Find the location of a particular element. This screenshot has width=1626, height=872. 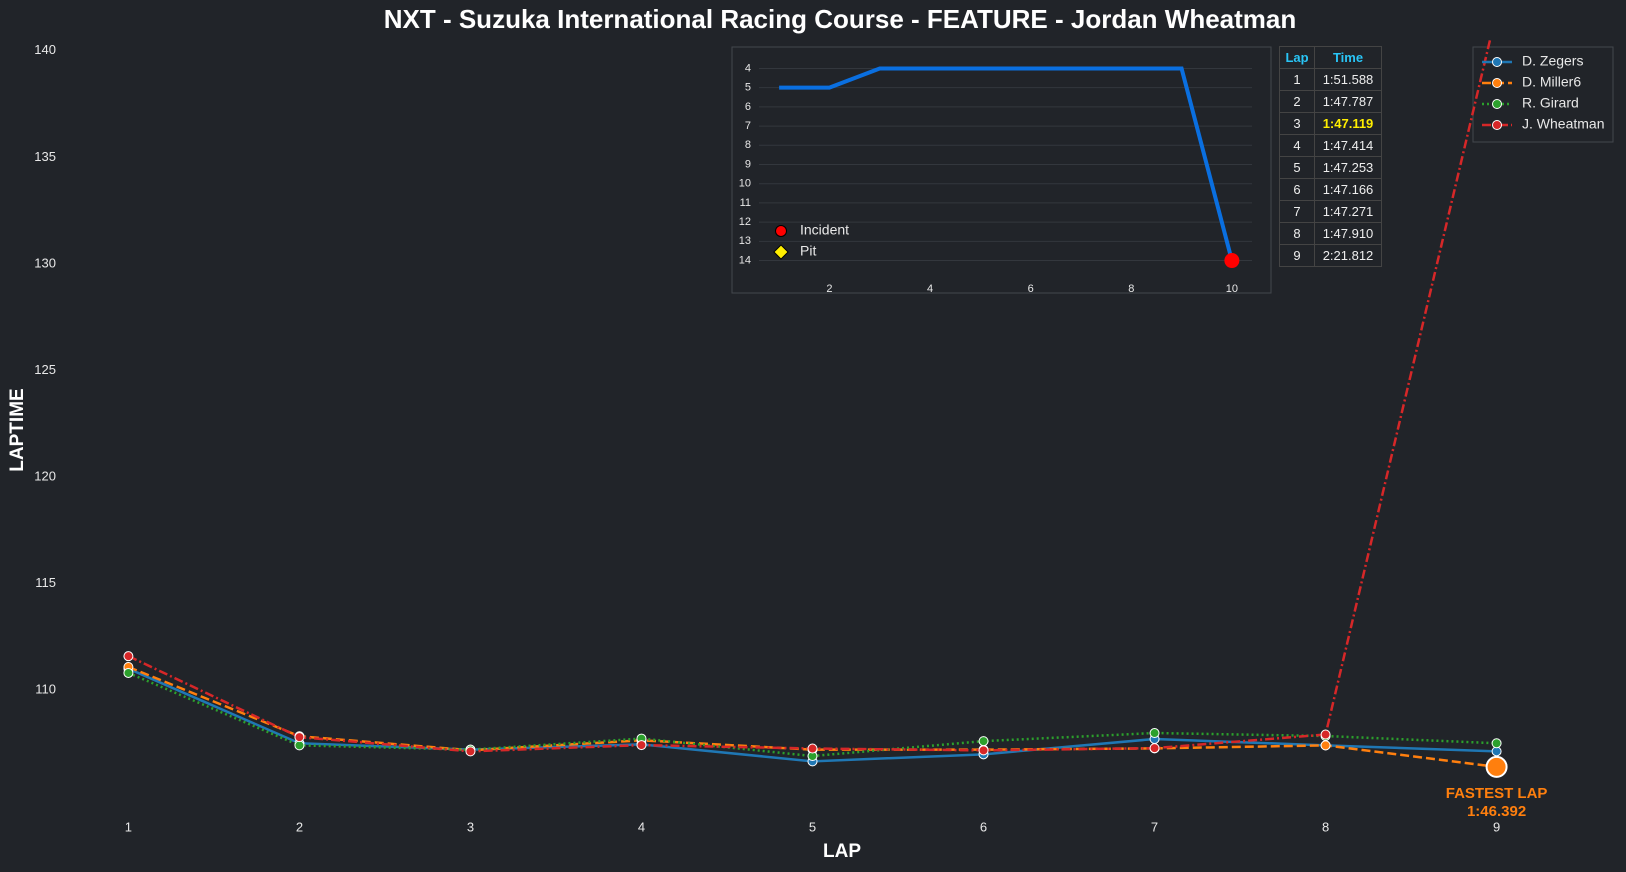

table-row: 5 1:47.253 is located at coordinates (1330, 167).